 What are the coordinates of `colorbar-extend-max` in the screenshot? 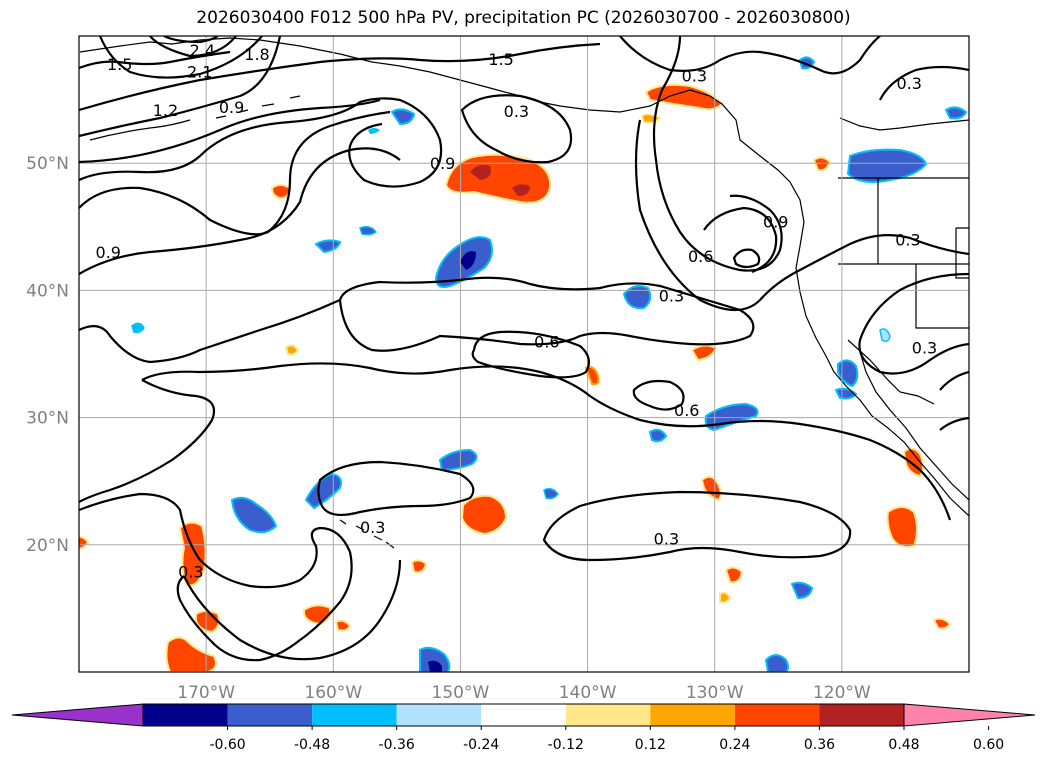 It's located at (969, 715).